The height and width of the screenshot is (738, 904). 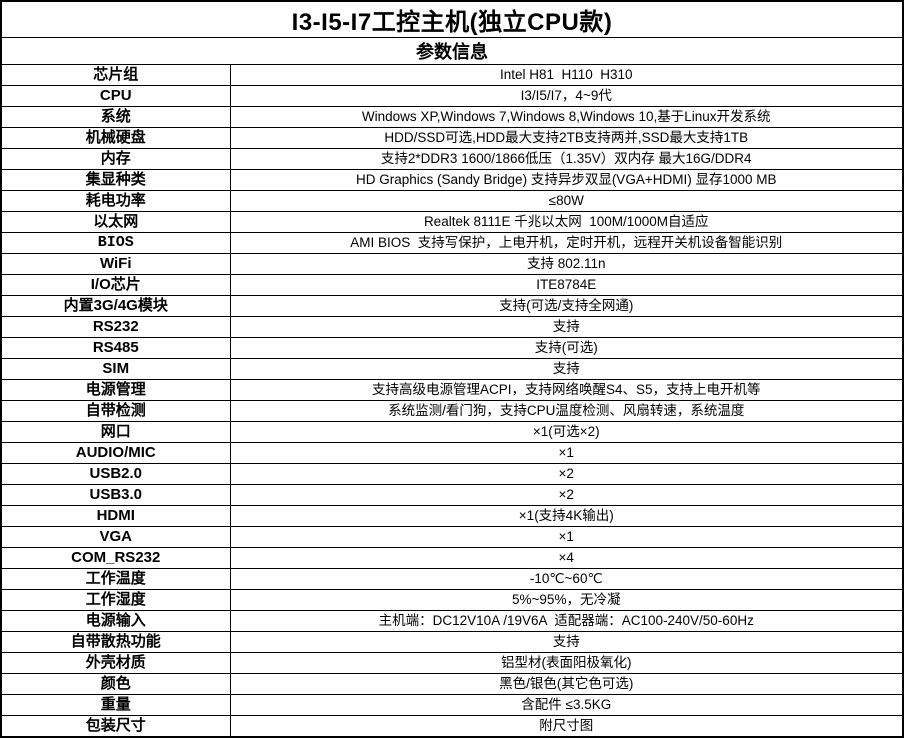 What do you see at coordinates (115, 201) in the screenshot?
I see `spec-label: 耗电功率` at bounding box center [115, 201].